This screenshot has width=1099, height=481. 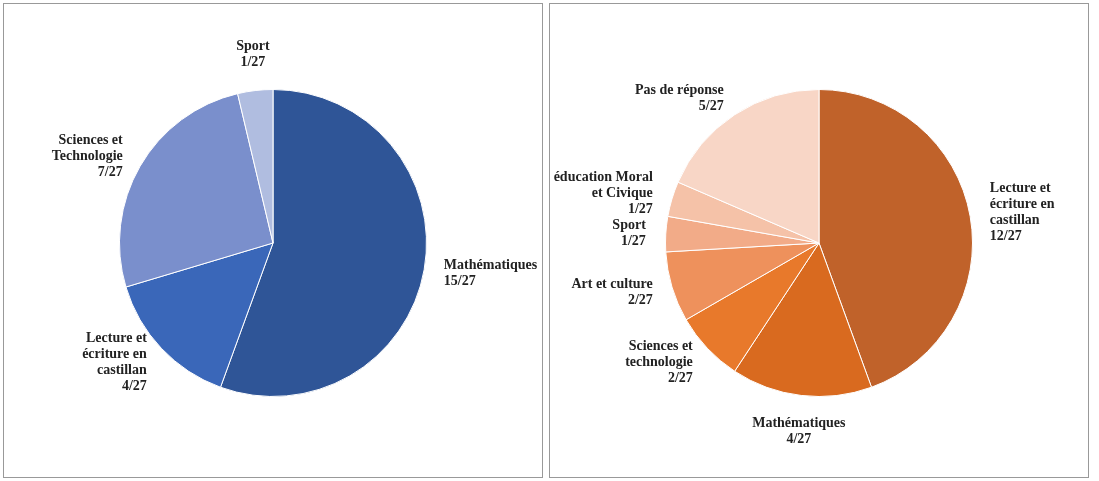 What do you see at coordinates (459, 280) in the screenshot?
I see `data-label: 15/27` at bounding box center [459, 280].